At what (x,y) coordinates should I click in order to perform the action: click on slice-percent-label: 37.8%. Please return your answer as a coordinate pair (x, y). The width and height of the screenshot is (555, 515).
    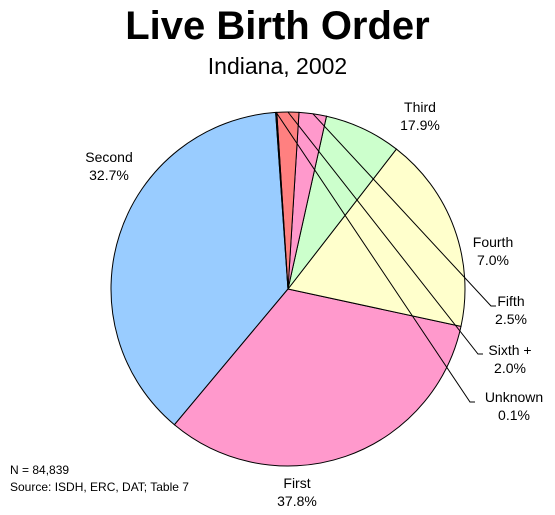
    Looking at the image, I should click on (297, 501).